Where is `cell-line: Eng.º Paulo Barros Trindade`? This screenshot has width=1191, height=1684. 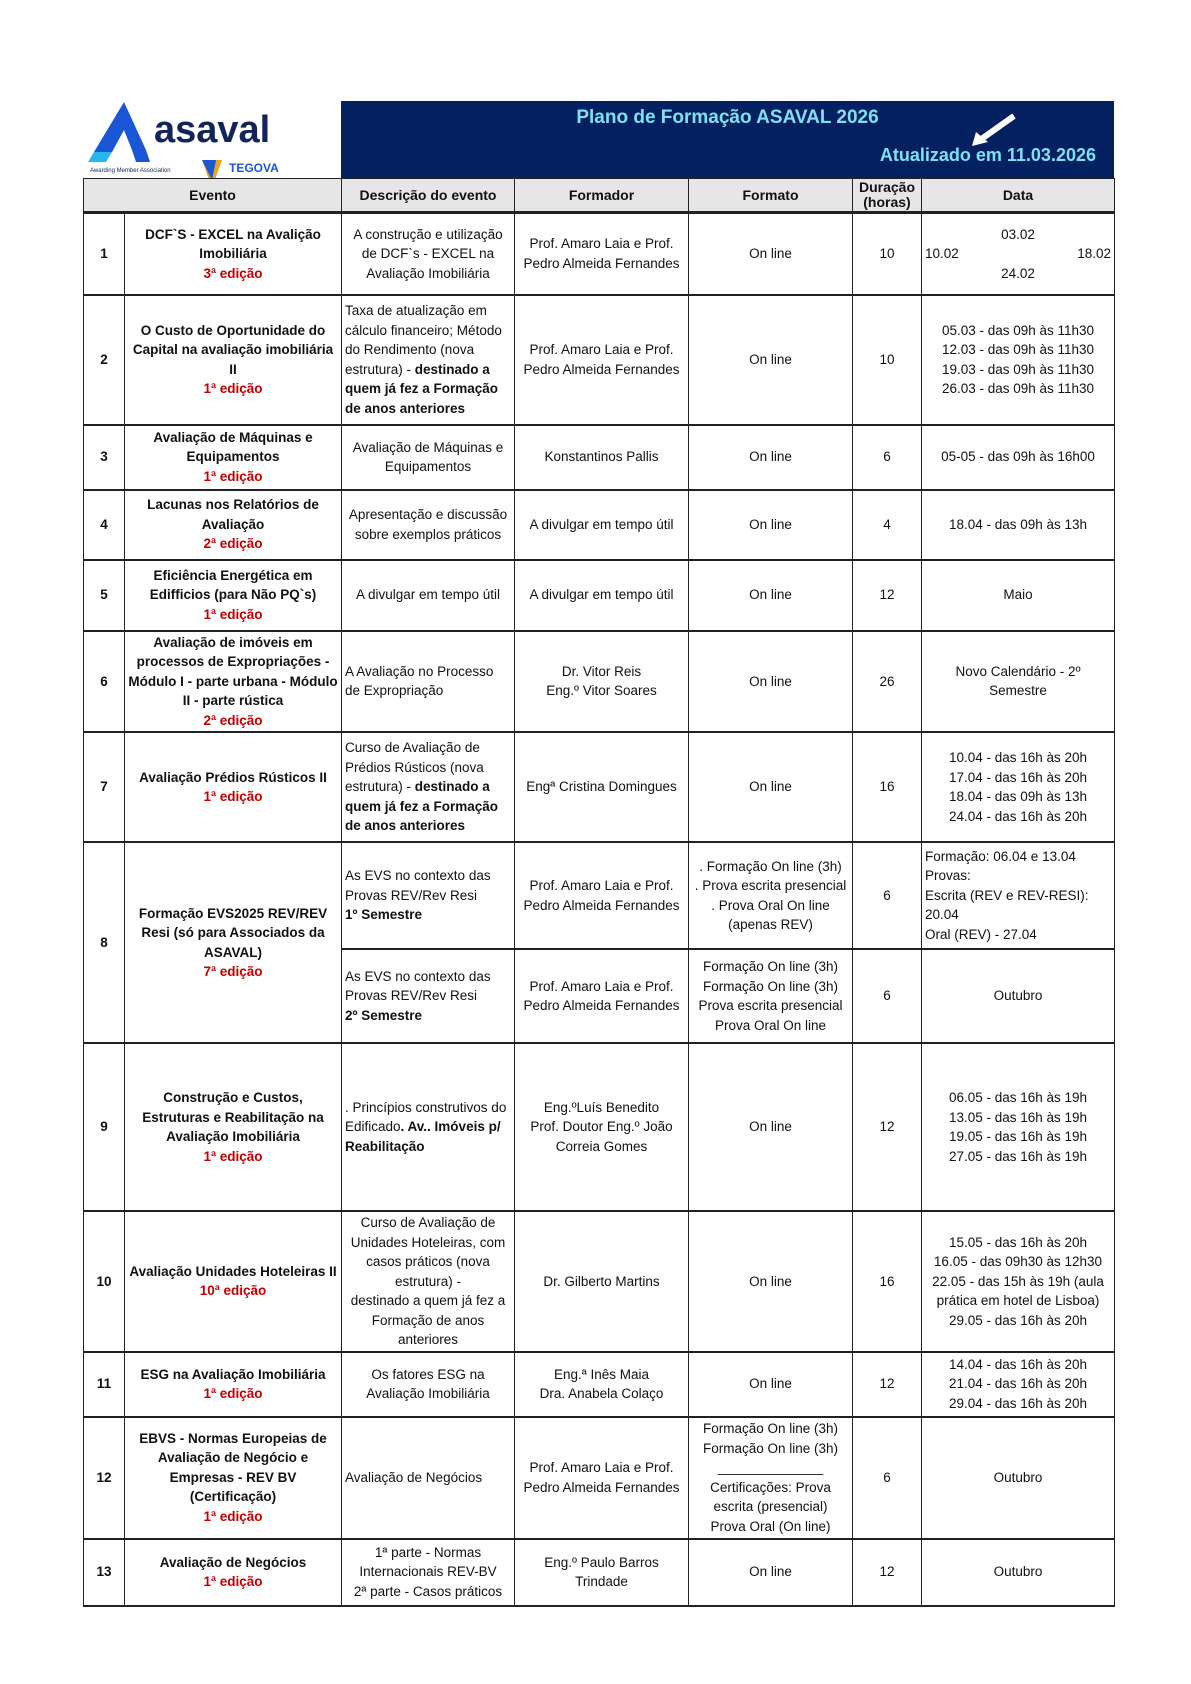
cell-line: Eng.º Paulo Barros Trindade is located at coordinates (601, 1572).